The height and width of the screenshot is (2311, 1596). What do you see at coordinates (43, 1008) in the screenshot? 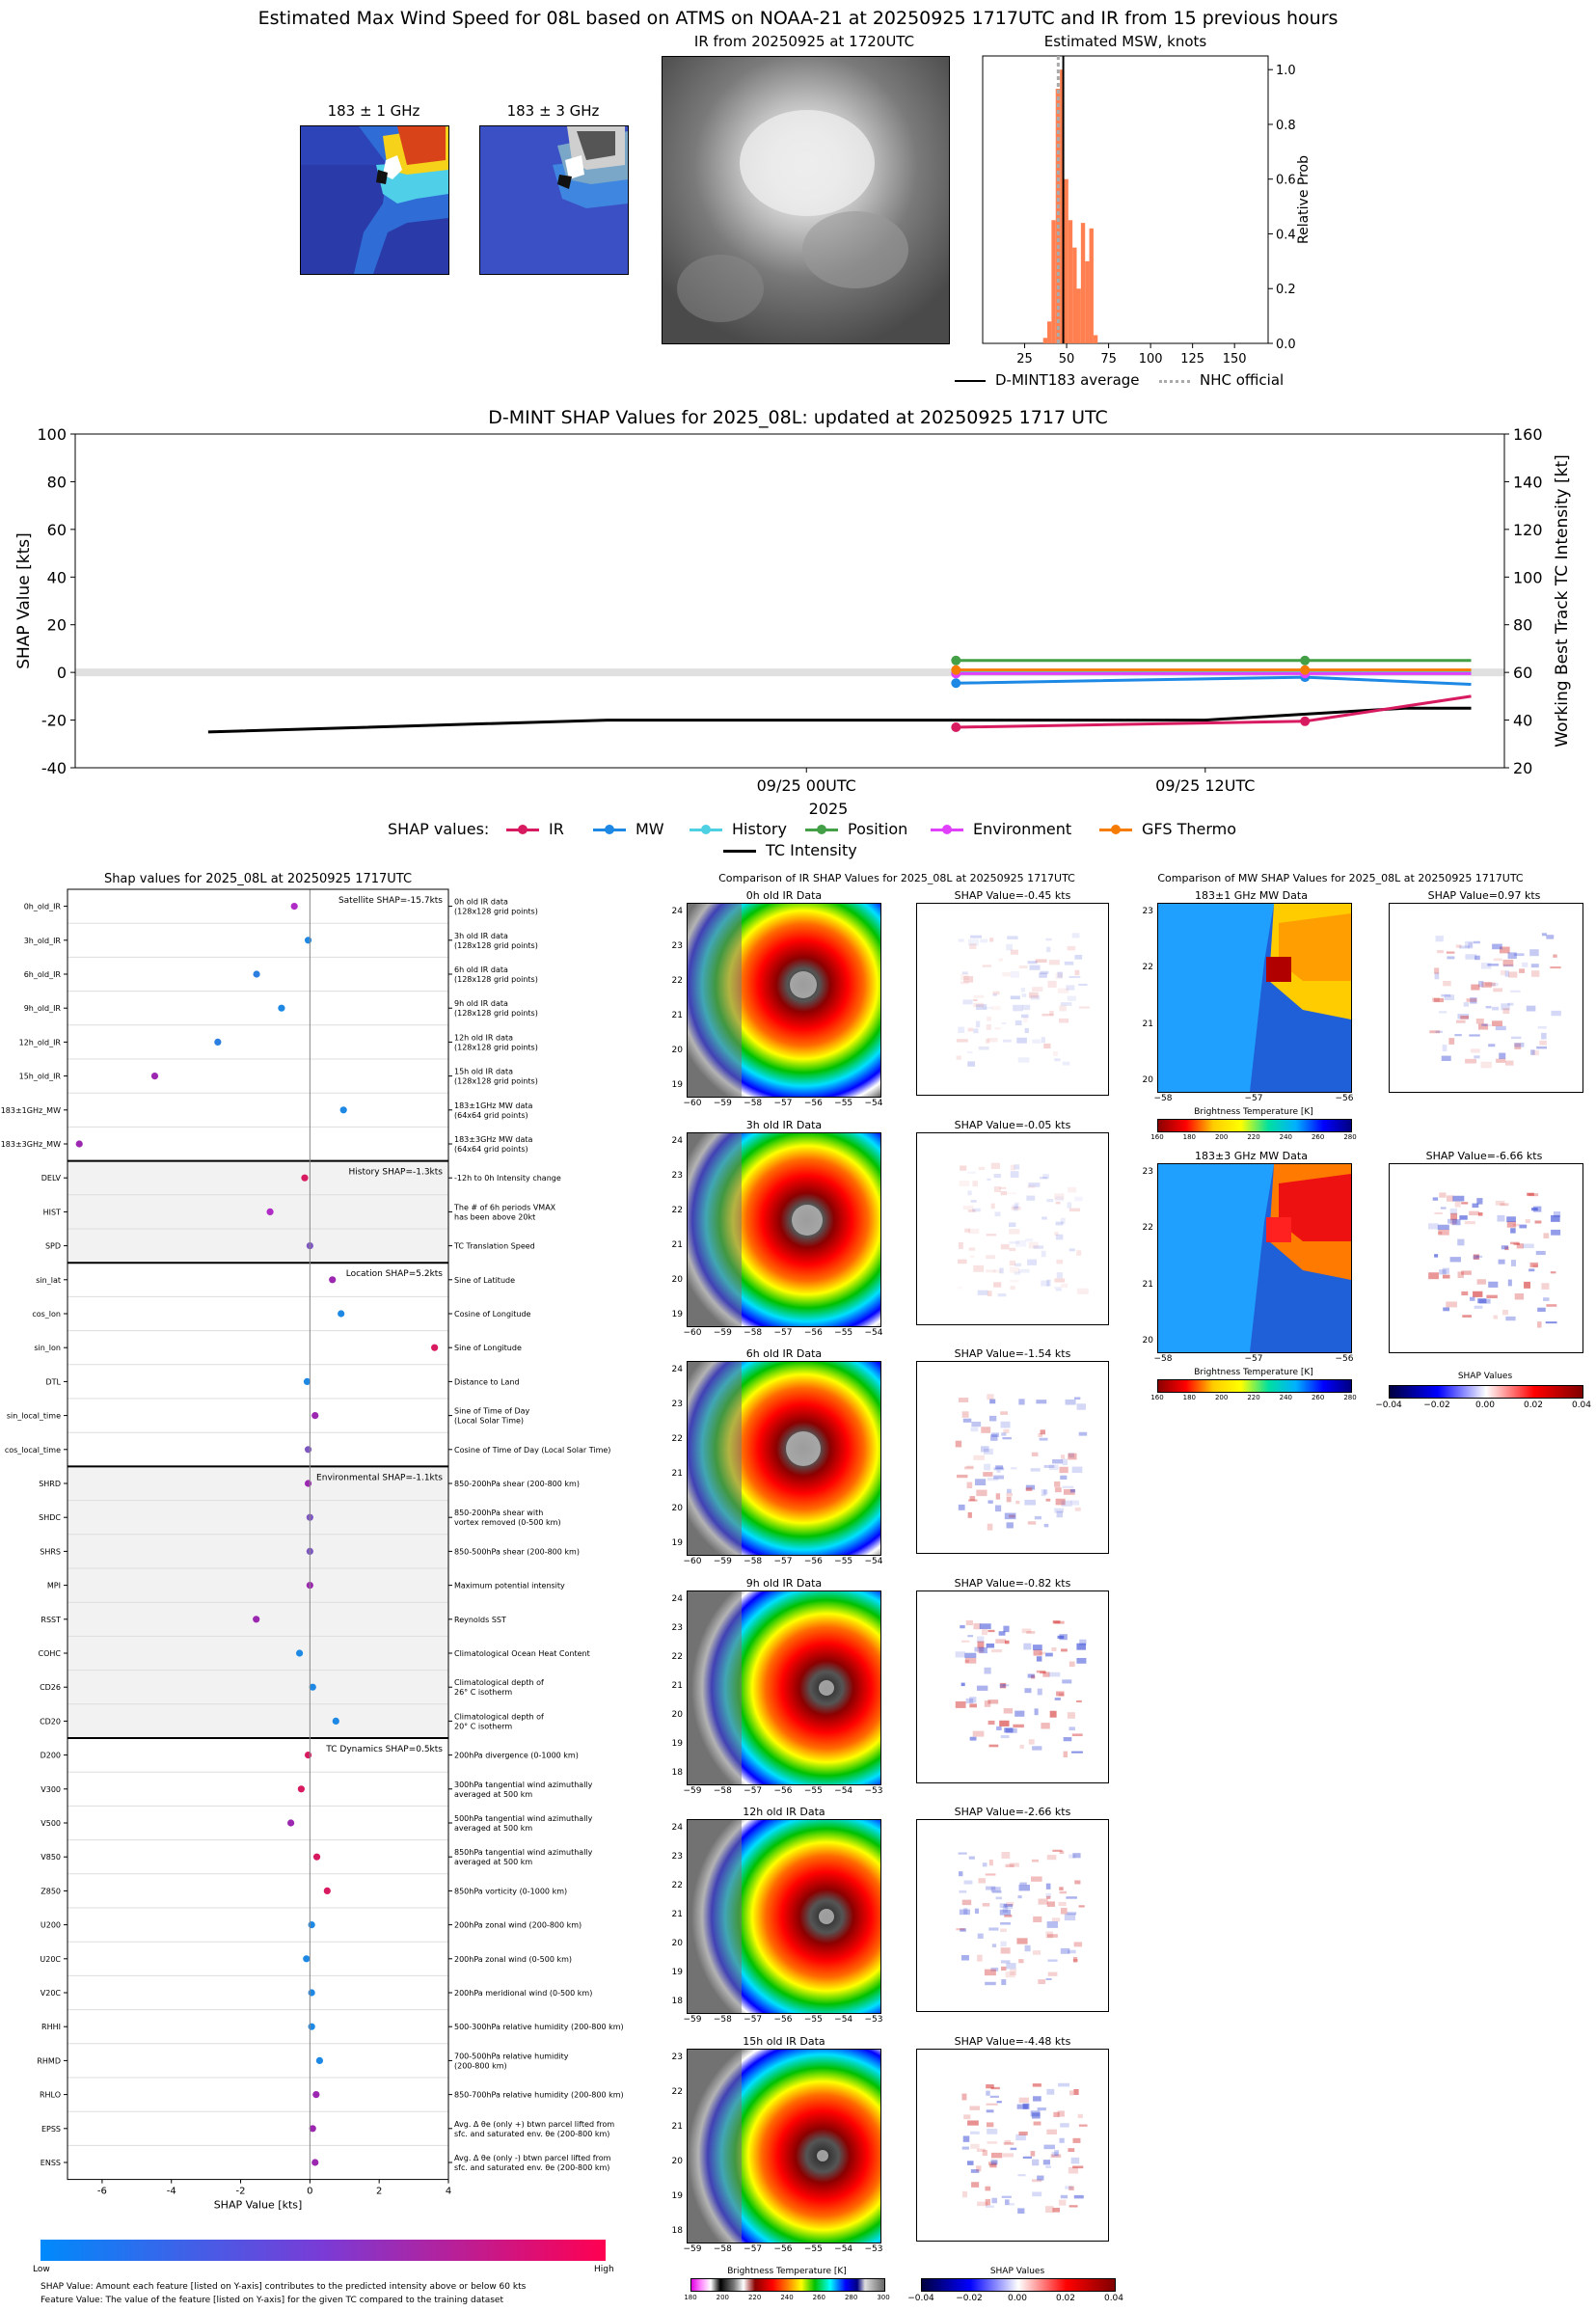
I see `swarm-feature-name: 9h_old_IR` at bounding box center [43, 1008].